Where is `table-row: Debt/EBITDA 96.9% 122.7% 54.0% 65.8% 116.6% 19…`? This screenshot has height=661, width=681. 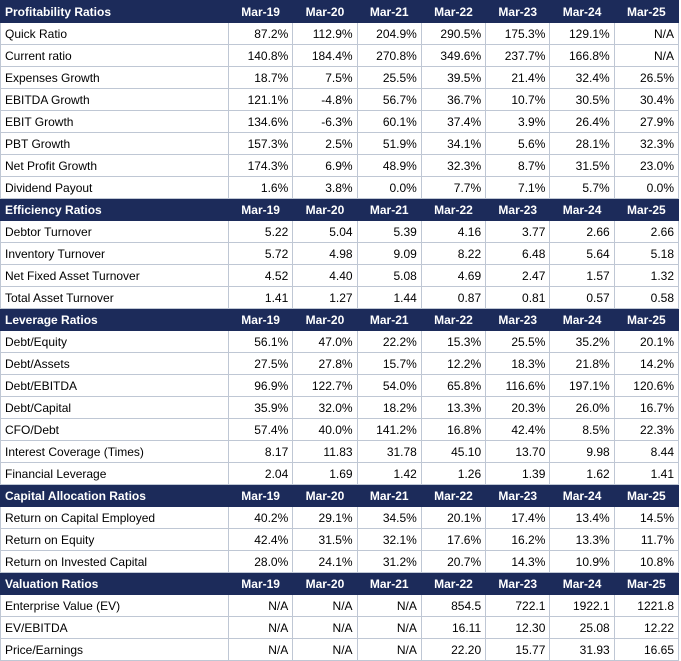 table-row: Debt/EBITDA 96.9% 122.7% 54.0% 65.8% 116.6% 19… is located at coordinates (340, 385).